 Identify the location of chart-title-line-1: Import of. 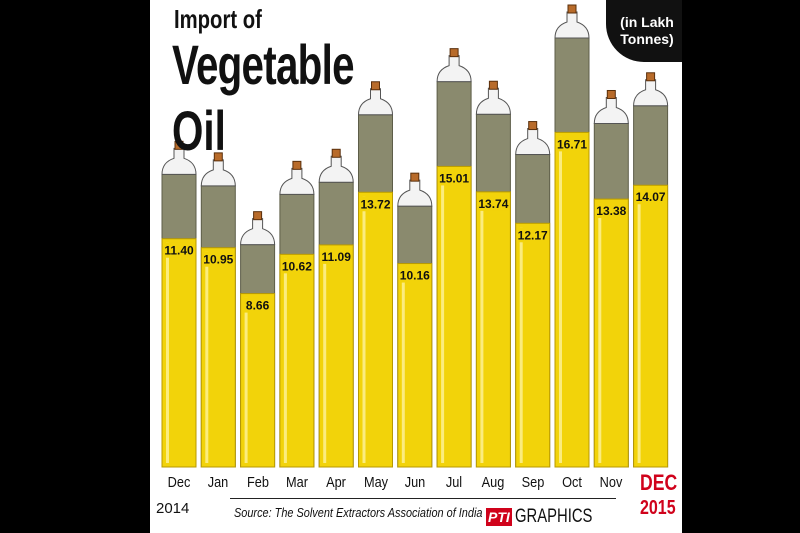
(218, 19).